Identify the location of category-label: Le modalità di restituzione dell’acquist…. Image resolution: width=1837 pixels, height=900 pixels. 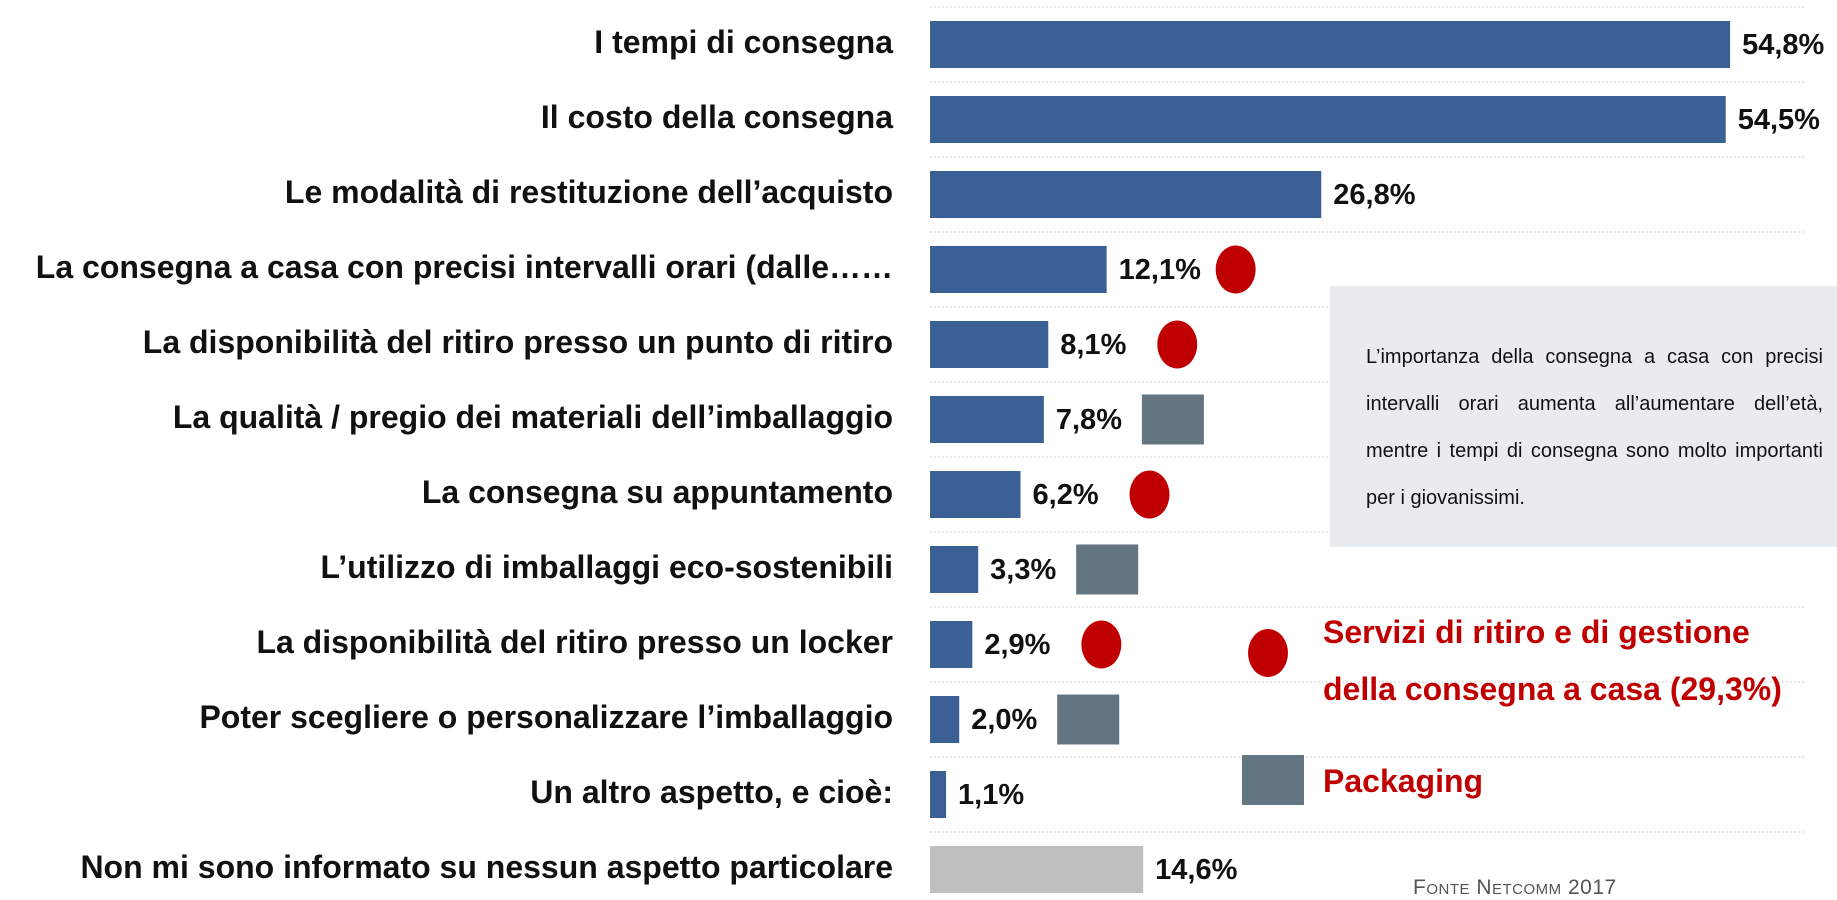
(589, 192).